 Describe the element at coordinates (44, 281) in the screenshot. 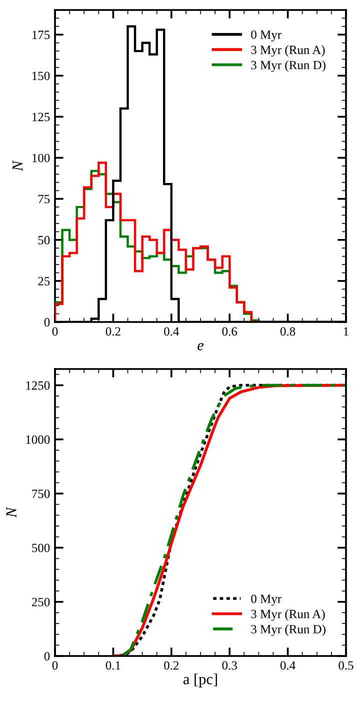

I see `y-tick-label: 25` at that location.